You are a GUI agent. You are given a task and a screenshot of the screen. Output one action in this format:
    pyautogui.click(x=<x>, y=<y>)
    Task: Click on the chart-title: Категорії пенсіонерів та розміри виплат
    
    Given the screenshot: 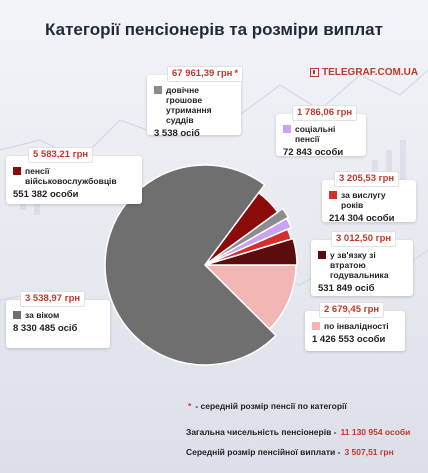 What is the action you would take?
    pyautogui.click(x=214, y=29)
    